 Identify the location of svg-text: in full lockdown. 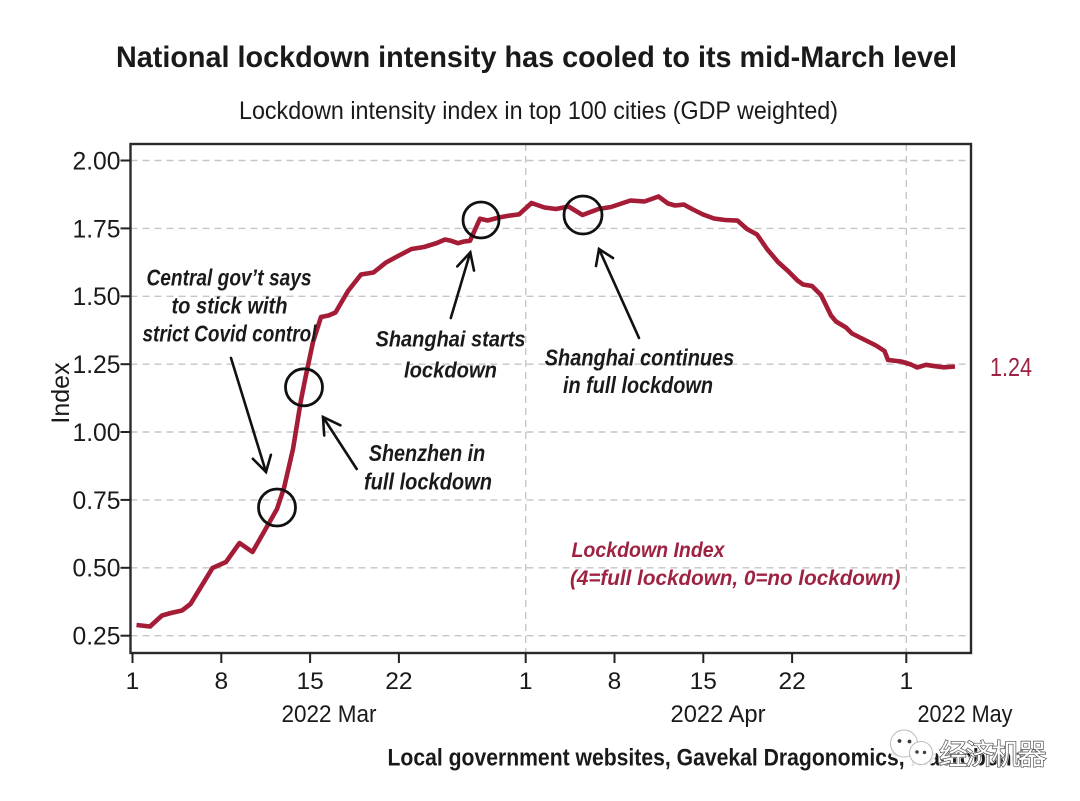
(638, 385).